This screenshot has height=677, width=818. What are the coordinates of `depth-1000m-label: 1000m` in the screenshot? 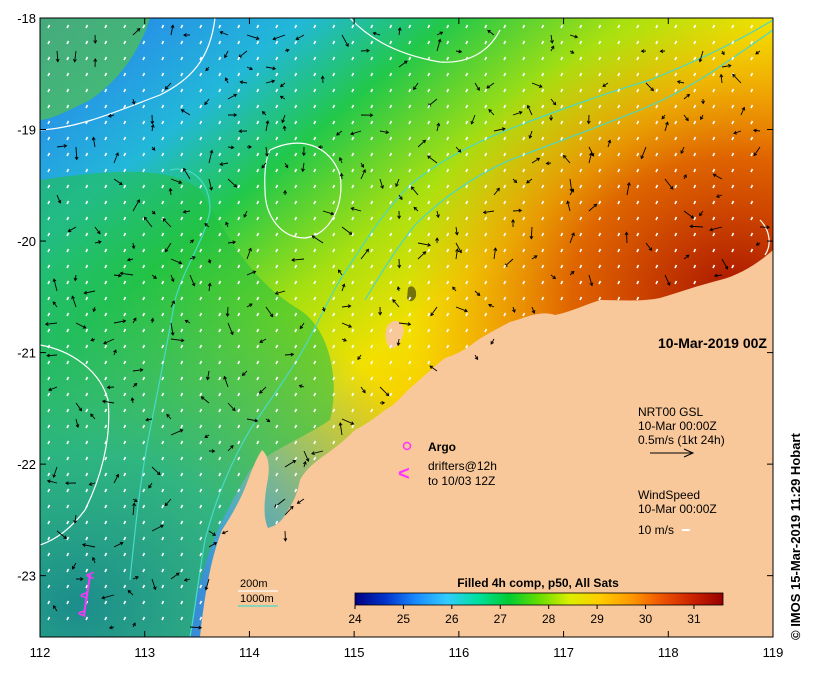 It's located at (257, 599).